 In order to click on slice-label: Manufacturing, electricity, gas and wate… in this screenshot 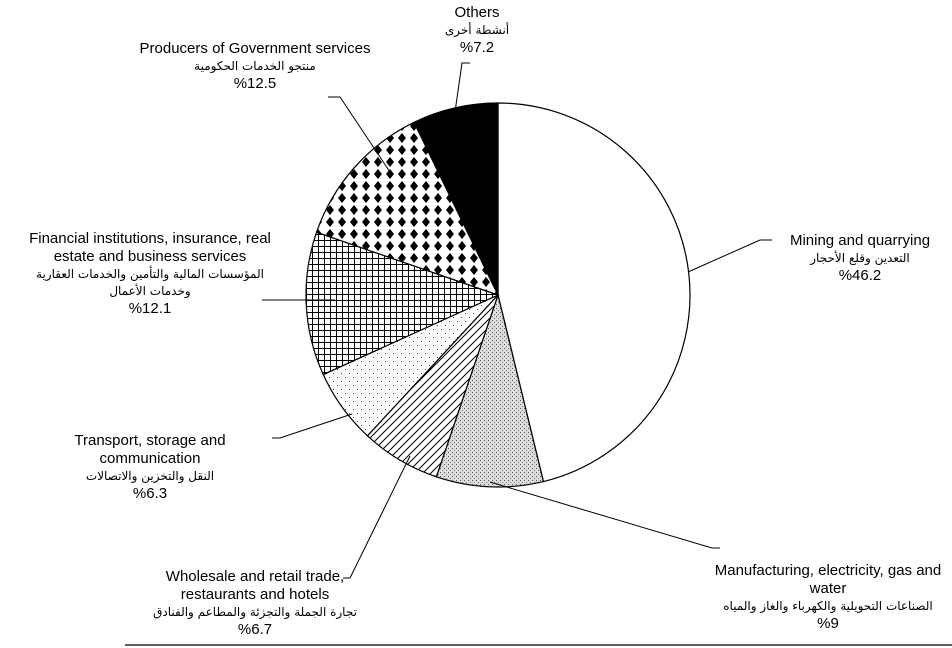, I will do `click(828, 597)`.